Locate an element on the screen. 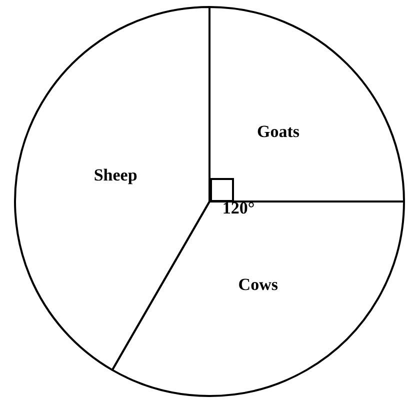 The image size is (419, 403). slice-label: Cows is located at coordinates (258, 284).